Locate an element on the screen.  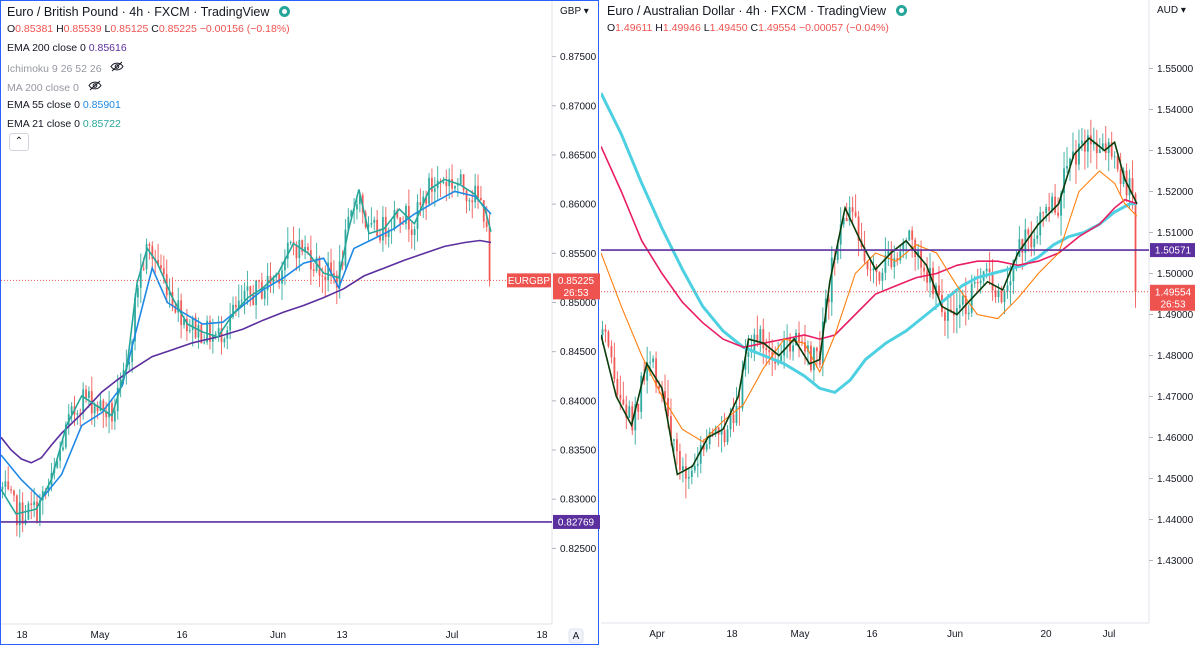
indicator-ema21: EMA 21 close 0 0.85722 is located at coordinates (64, 124).